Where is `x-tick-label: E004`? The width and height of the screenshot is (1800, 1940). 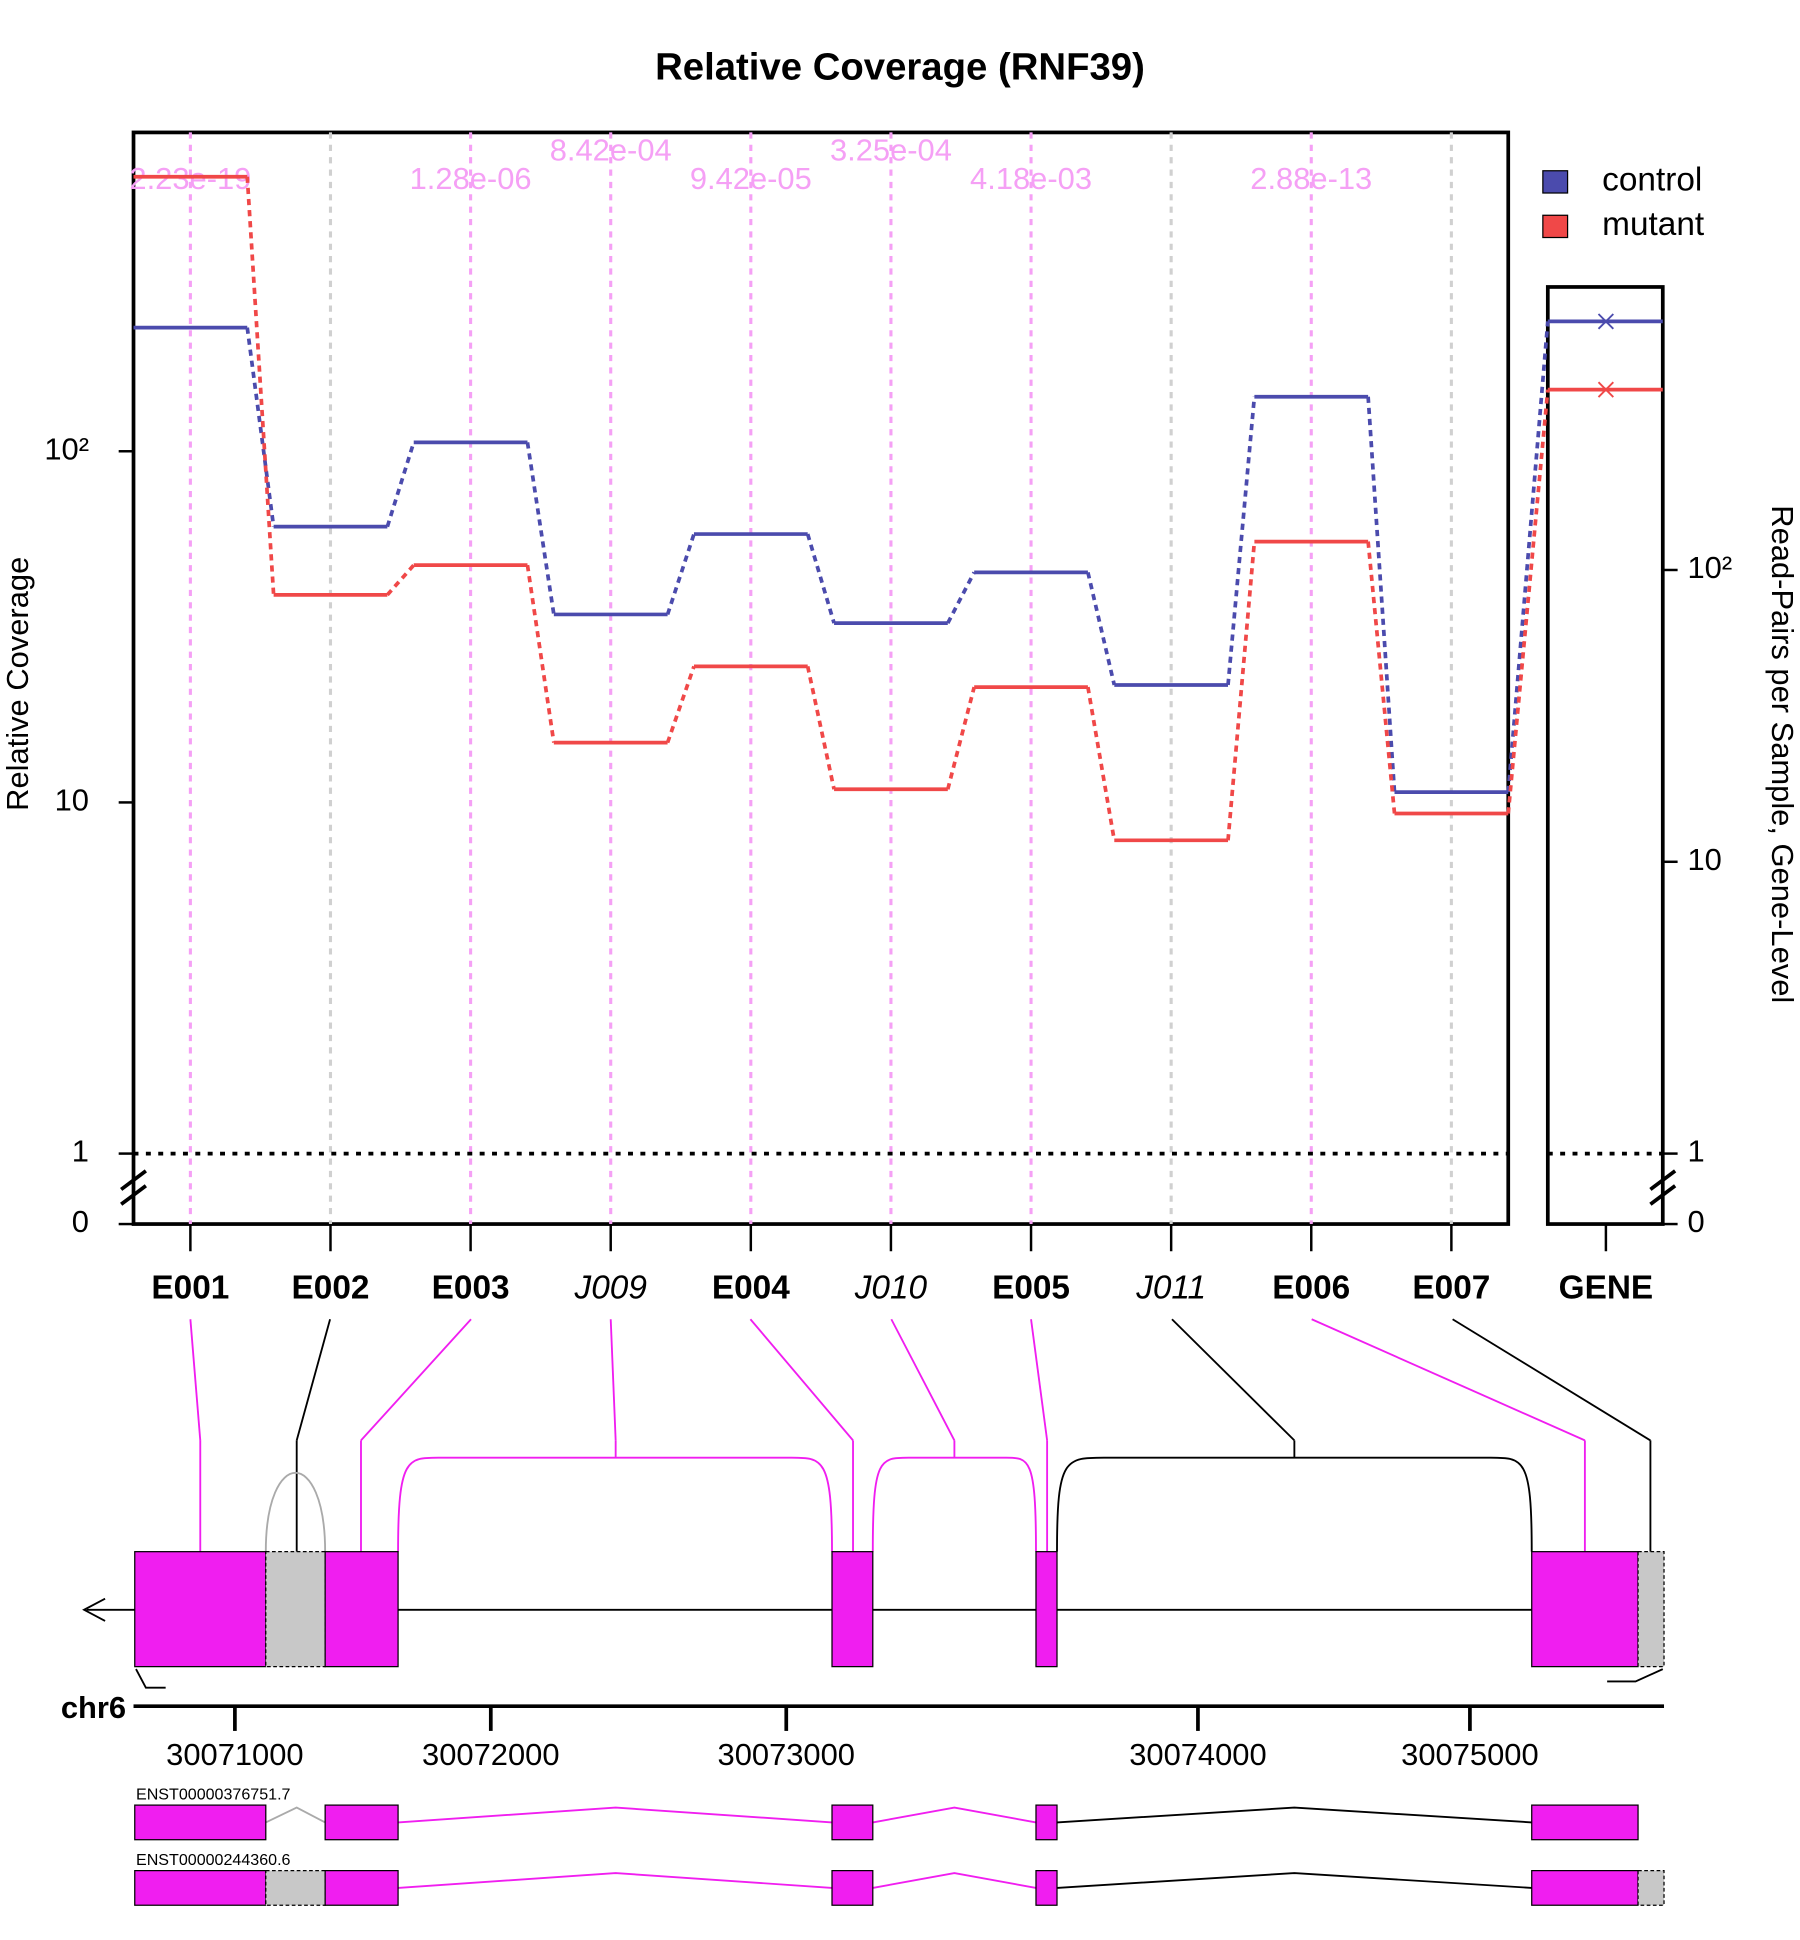 x-tick-label: E004 is located at coordinates (751, 1287).